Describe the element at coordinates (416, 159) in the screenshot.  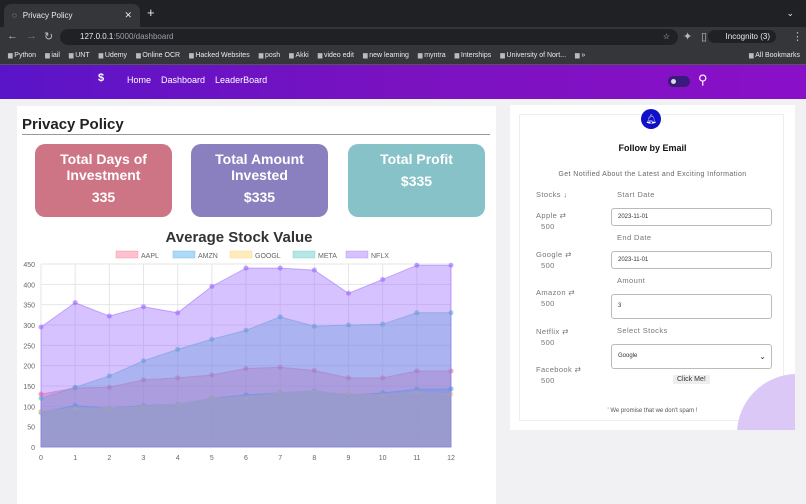
I see `stat-label: Total Profit` at that location.